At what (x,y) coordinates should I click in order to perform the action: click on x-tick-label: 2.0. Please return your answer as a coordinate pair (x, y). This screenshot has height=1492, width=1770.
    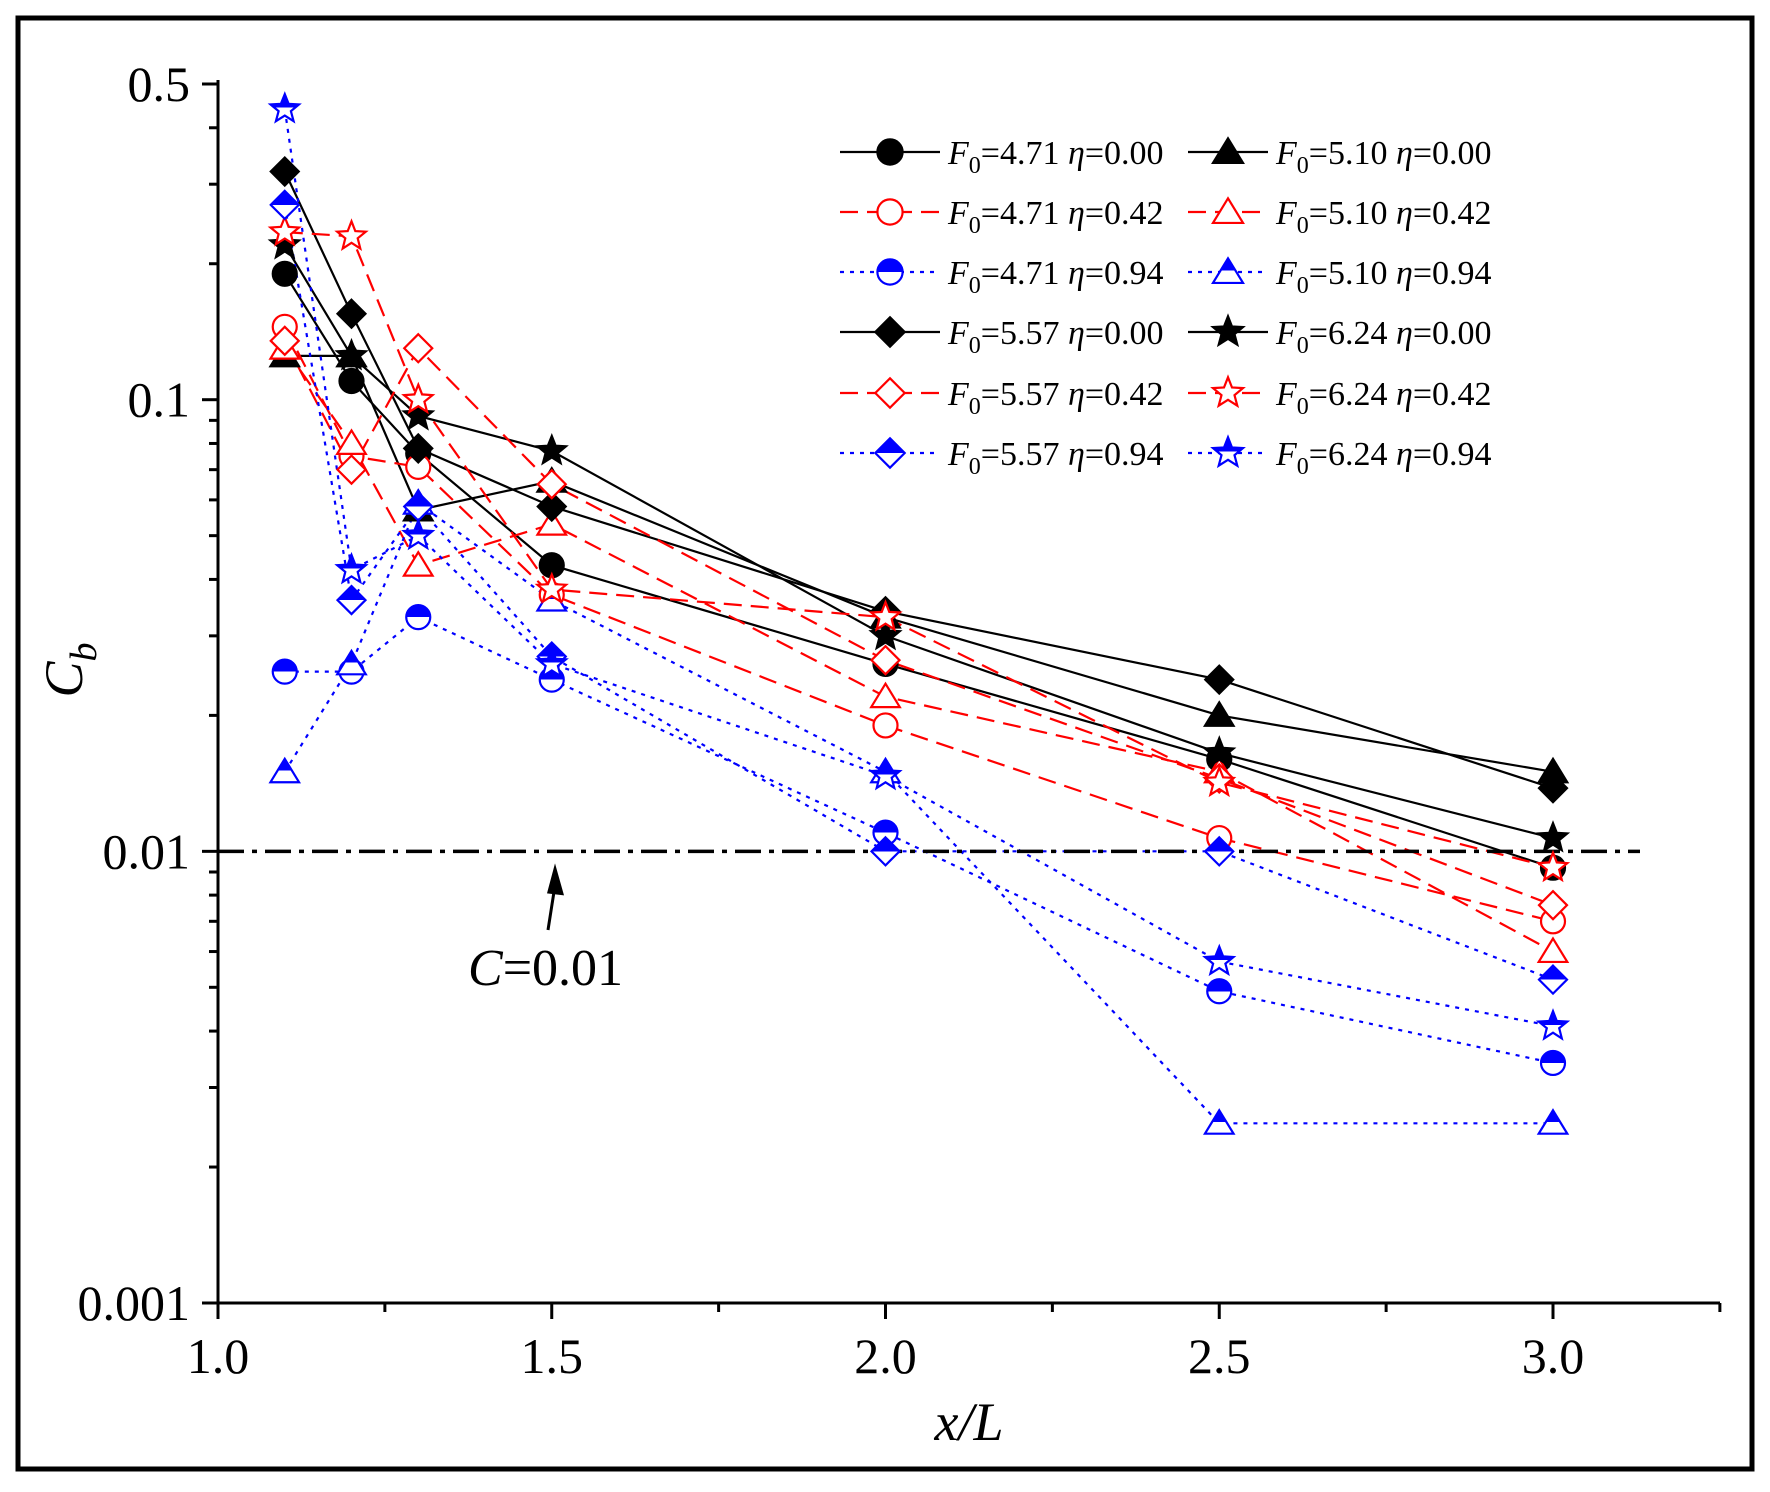
    Looking at the image, I should click on (885, 1356).